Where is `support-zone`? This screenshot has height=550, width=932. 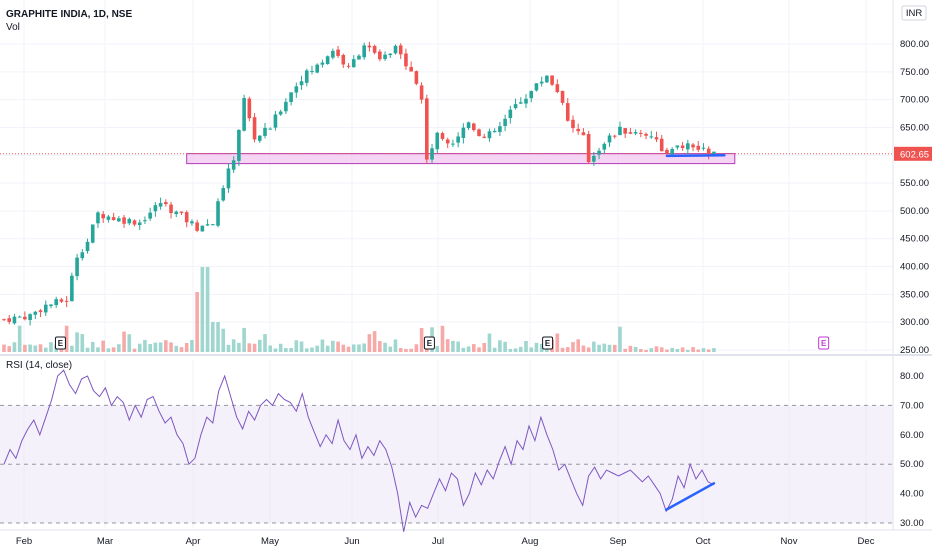
support-zone is located at coordinates (446, 159).